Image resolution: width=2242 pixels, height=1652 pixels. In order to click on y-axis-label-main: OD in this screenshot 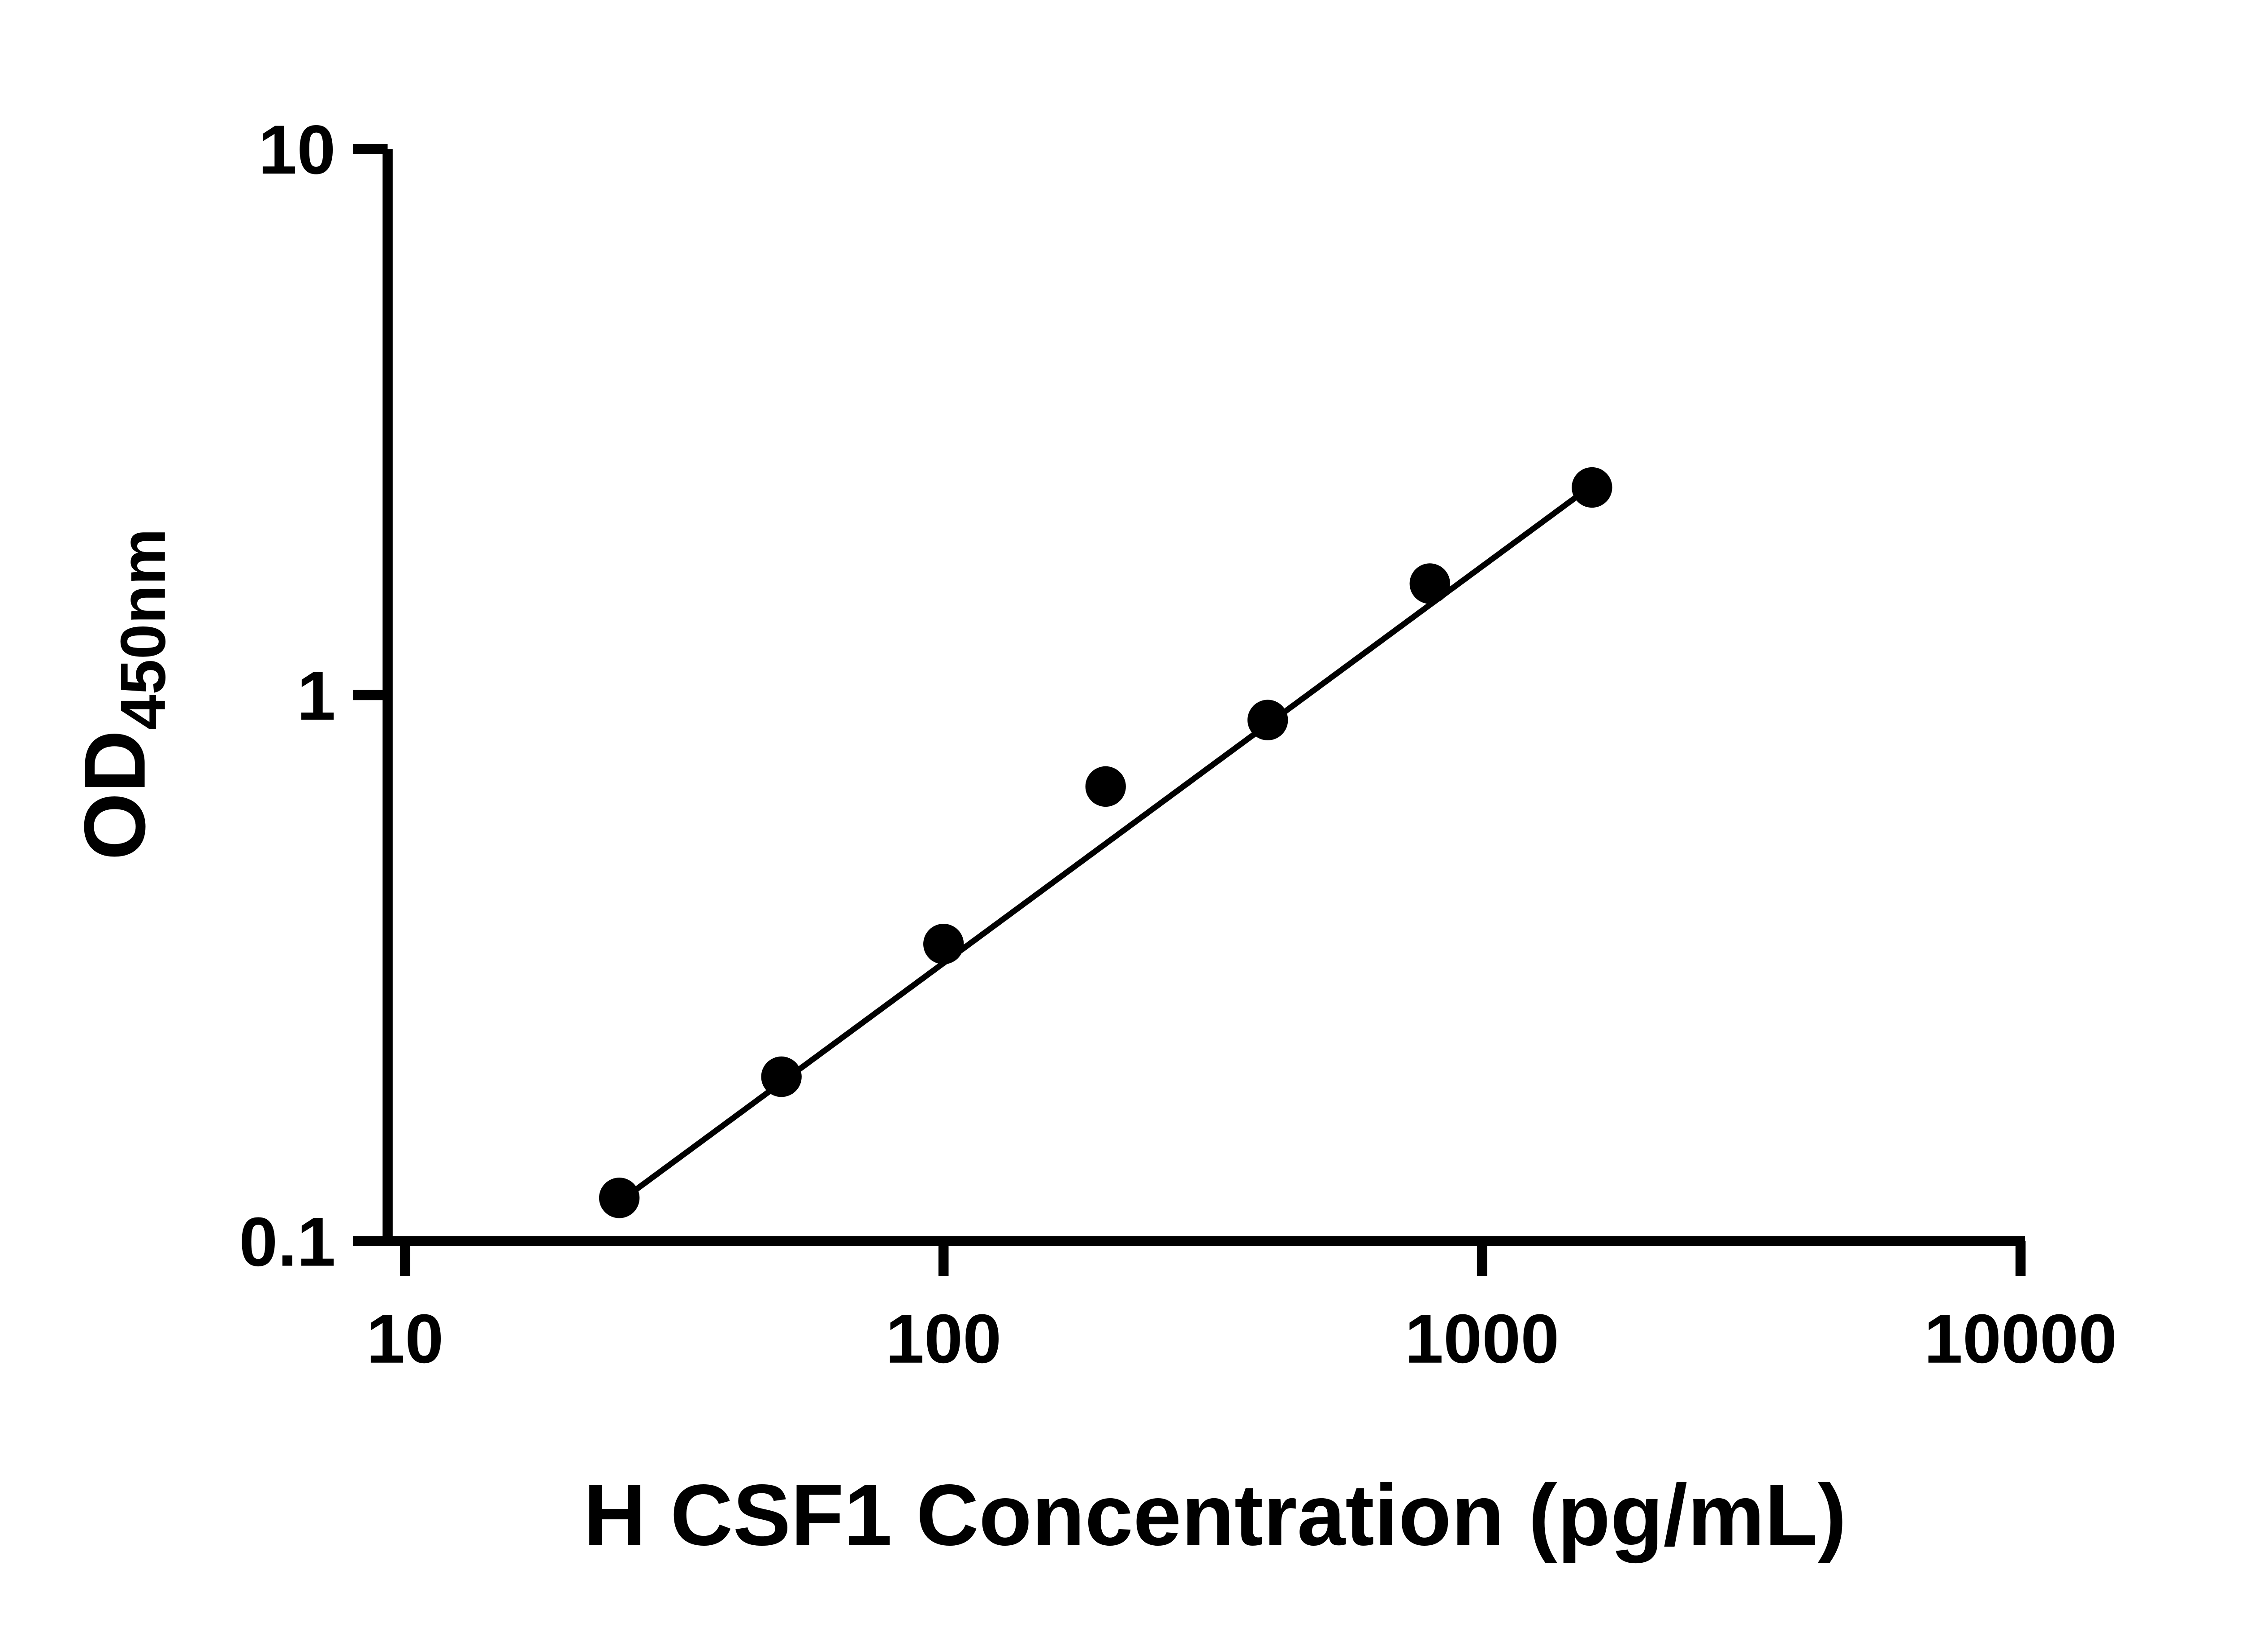, I will do `click(115, 795)`.